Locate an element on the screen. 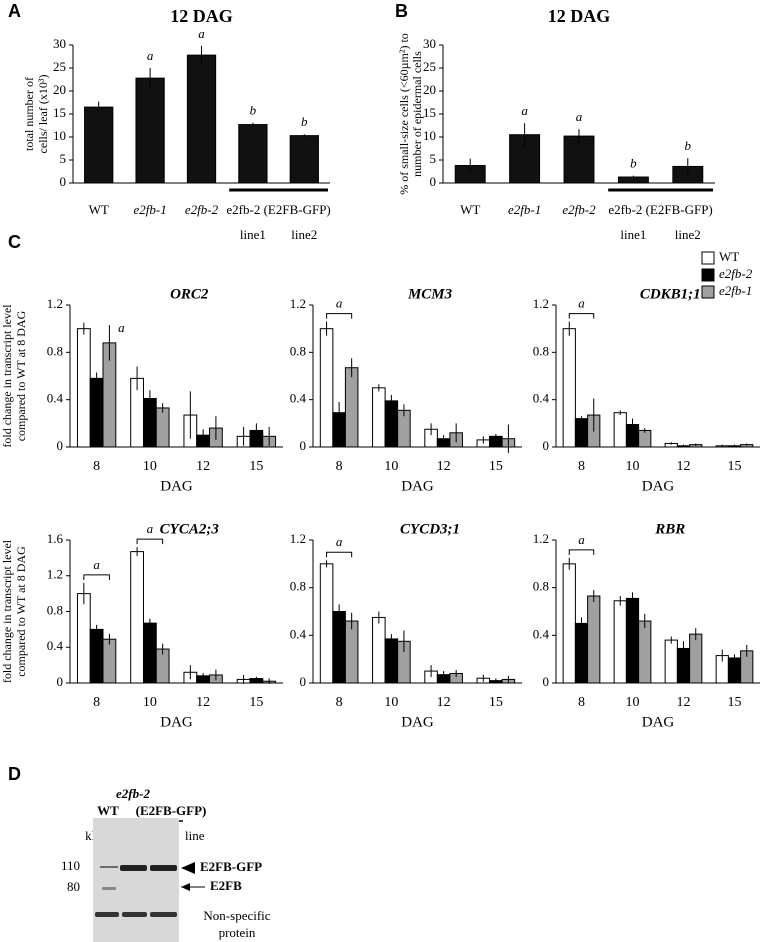 Image resolution: width=769 pixels, height=942 pixels. lane-title: line is located at coordinates (195, 835).